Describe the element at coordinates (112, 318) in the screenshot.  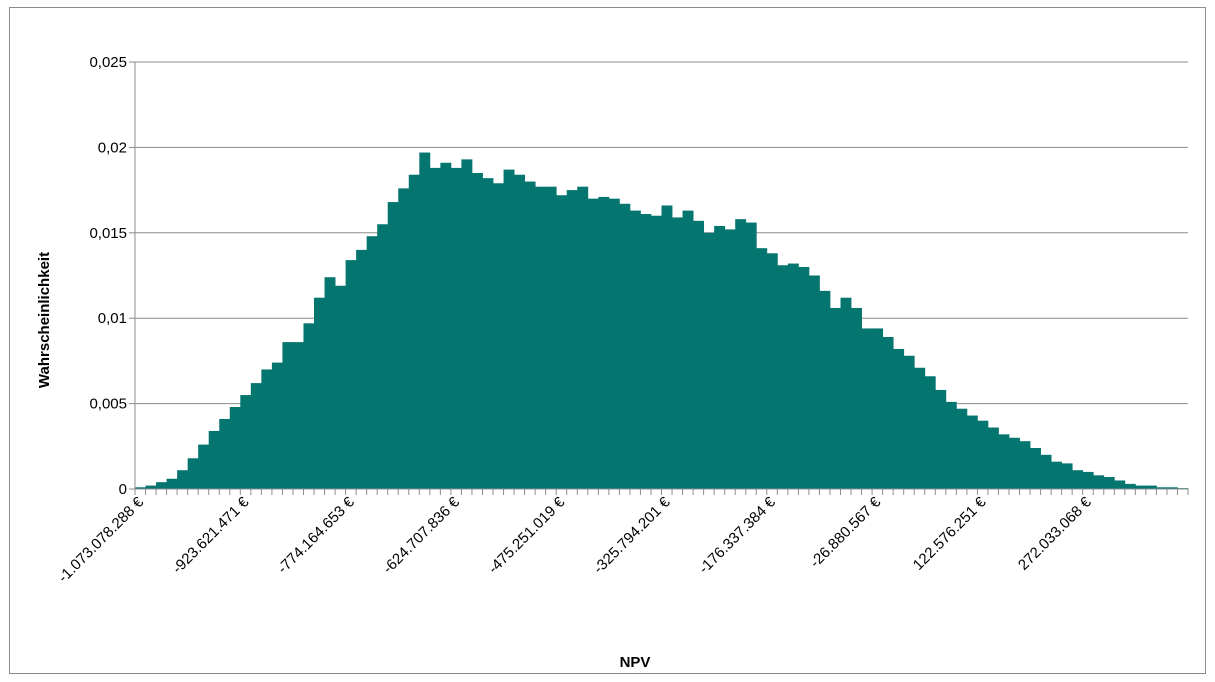
I see `y-tick-label: 0,01` at that location.